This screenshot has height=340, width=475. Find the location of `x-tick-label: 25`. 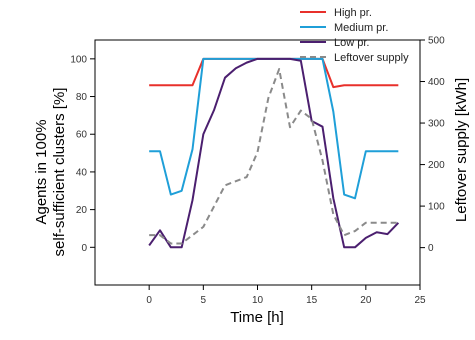

x-tick-label: 25 is located at coordinates (420, 300).